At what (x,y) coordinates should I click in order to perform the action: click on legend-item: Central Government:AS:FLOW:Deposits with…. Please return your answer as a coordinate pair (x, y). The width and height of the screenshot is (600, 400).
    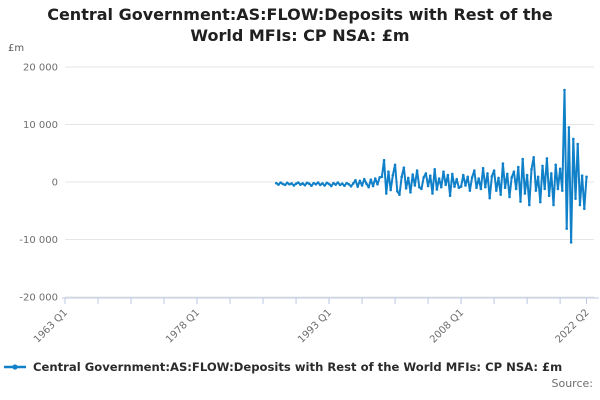
    Looking at the image, I should click on (301, 367).